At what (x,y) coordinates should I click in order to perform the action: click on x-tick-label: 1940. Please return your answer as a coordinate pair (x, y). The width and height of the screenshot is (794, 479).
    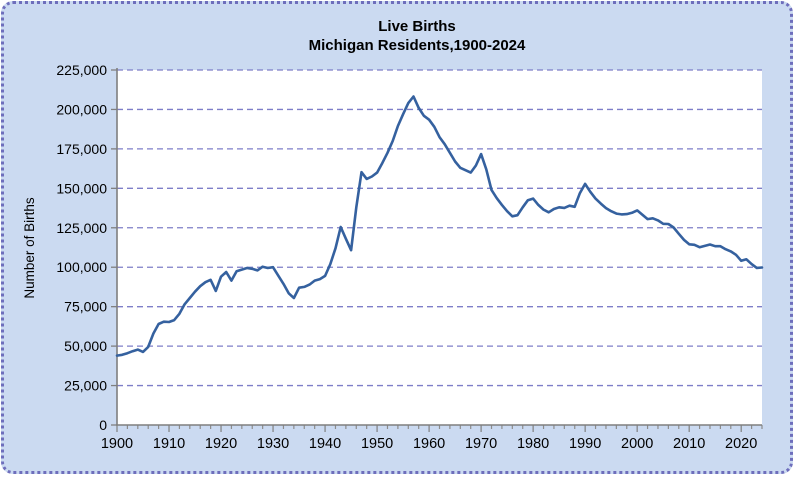
    Looking at the image, I should click on (325, 444).